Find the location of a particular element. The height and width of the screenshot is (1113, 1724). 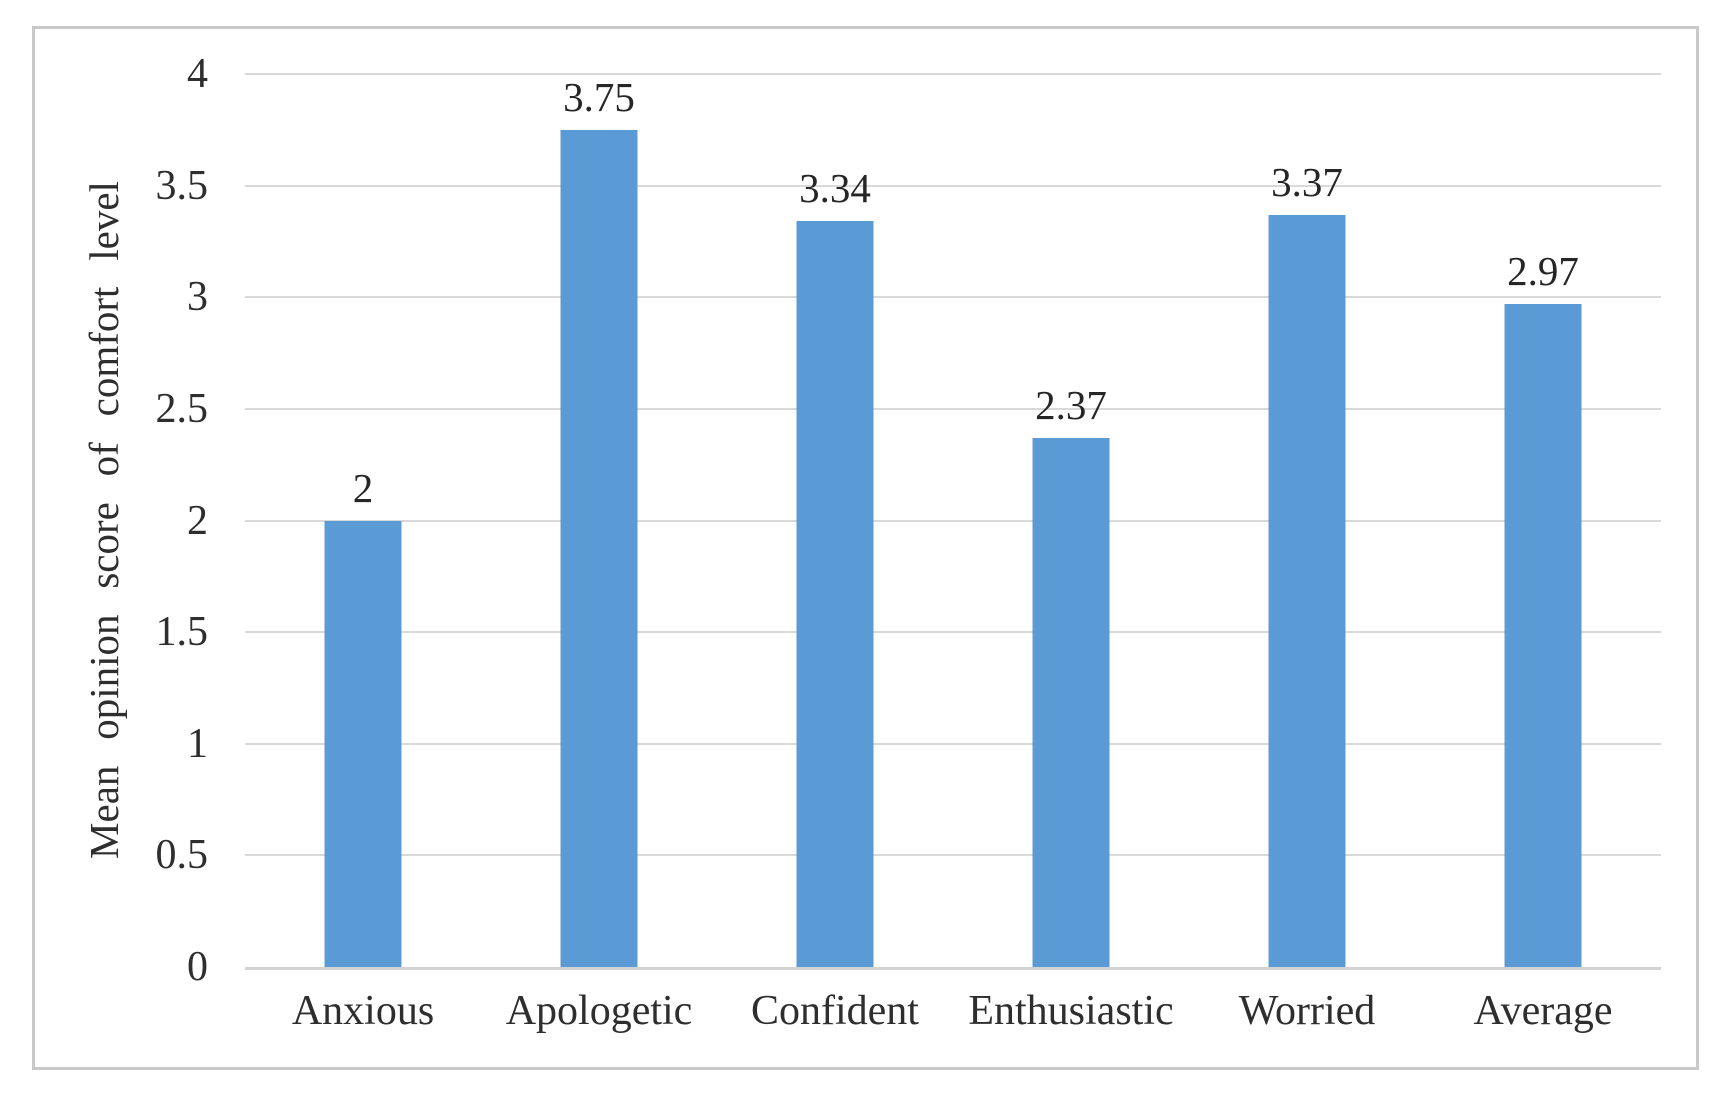

bar-value-label: 3.75 is located at coordinates (599, 96).